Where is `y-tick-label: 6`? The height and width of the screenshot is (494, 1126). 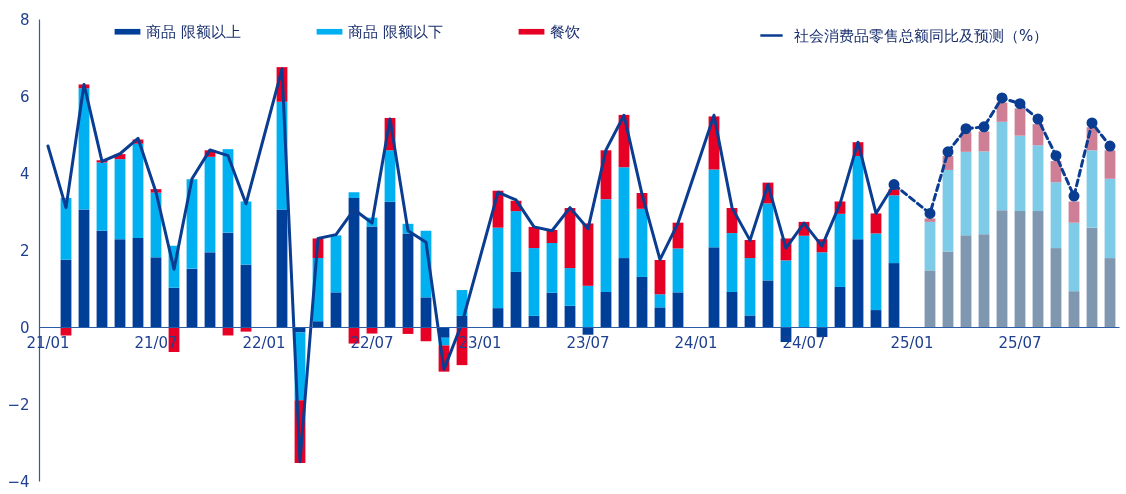
y-tick-label: 6 is located at coordinates (24, 96).